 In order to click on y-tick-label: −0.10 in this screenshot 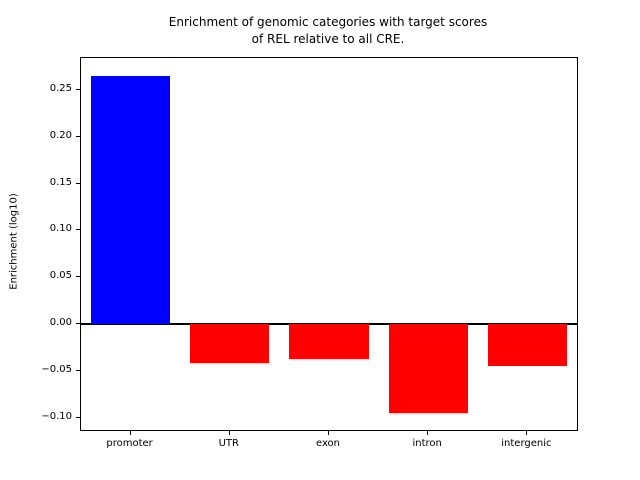, I will do `click(56, 416)`.